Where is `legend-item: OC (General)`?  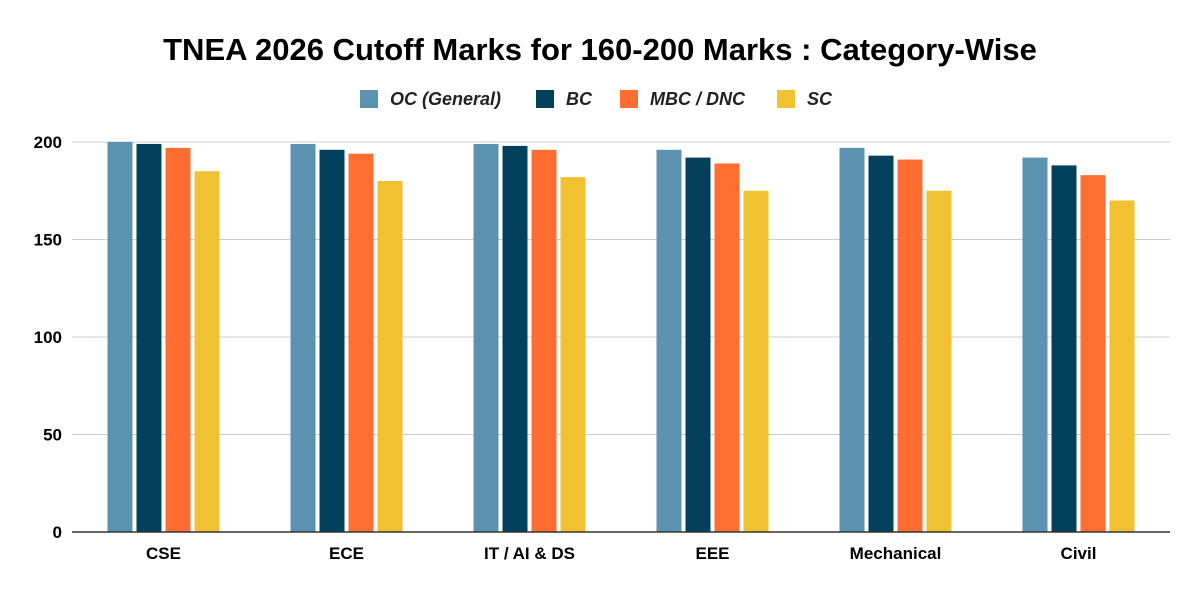
legend-item: OC (General) is located at coordinates (430, 99).